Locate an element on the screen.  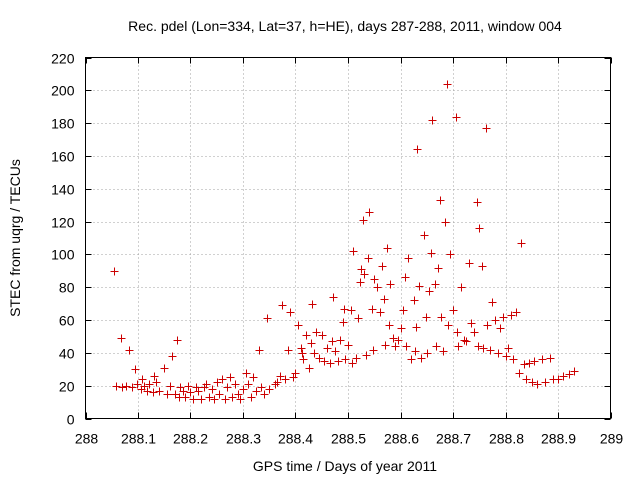
y-tick-label: 220 is located at coordinates (63, 59).